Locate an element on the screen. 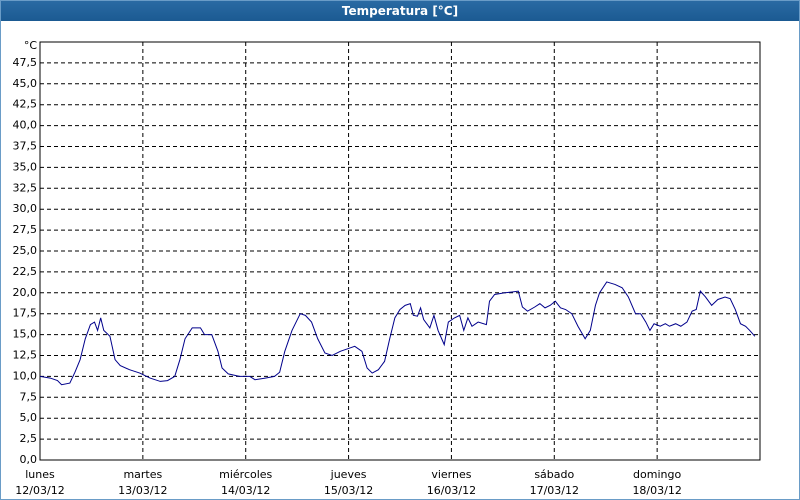 This screenshot has height=500, width=800. y-tick-label: 12,5 is located at coordinates (25, 355).